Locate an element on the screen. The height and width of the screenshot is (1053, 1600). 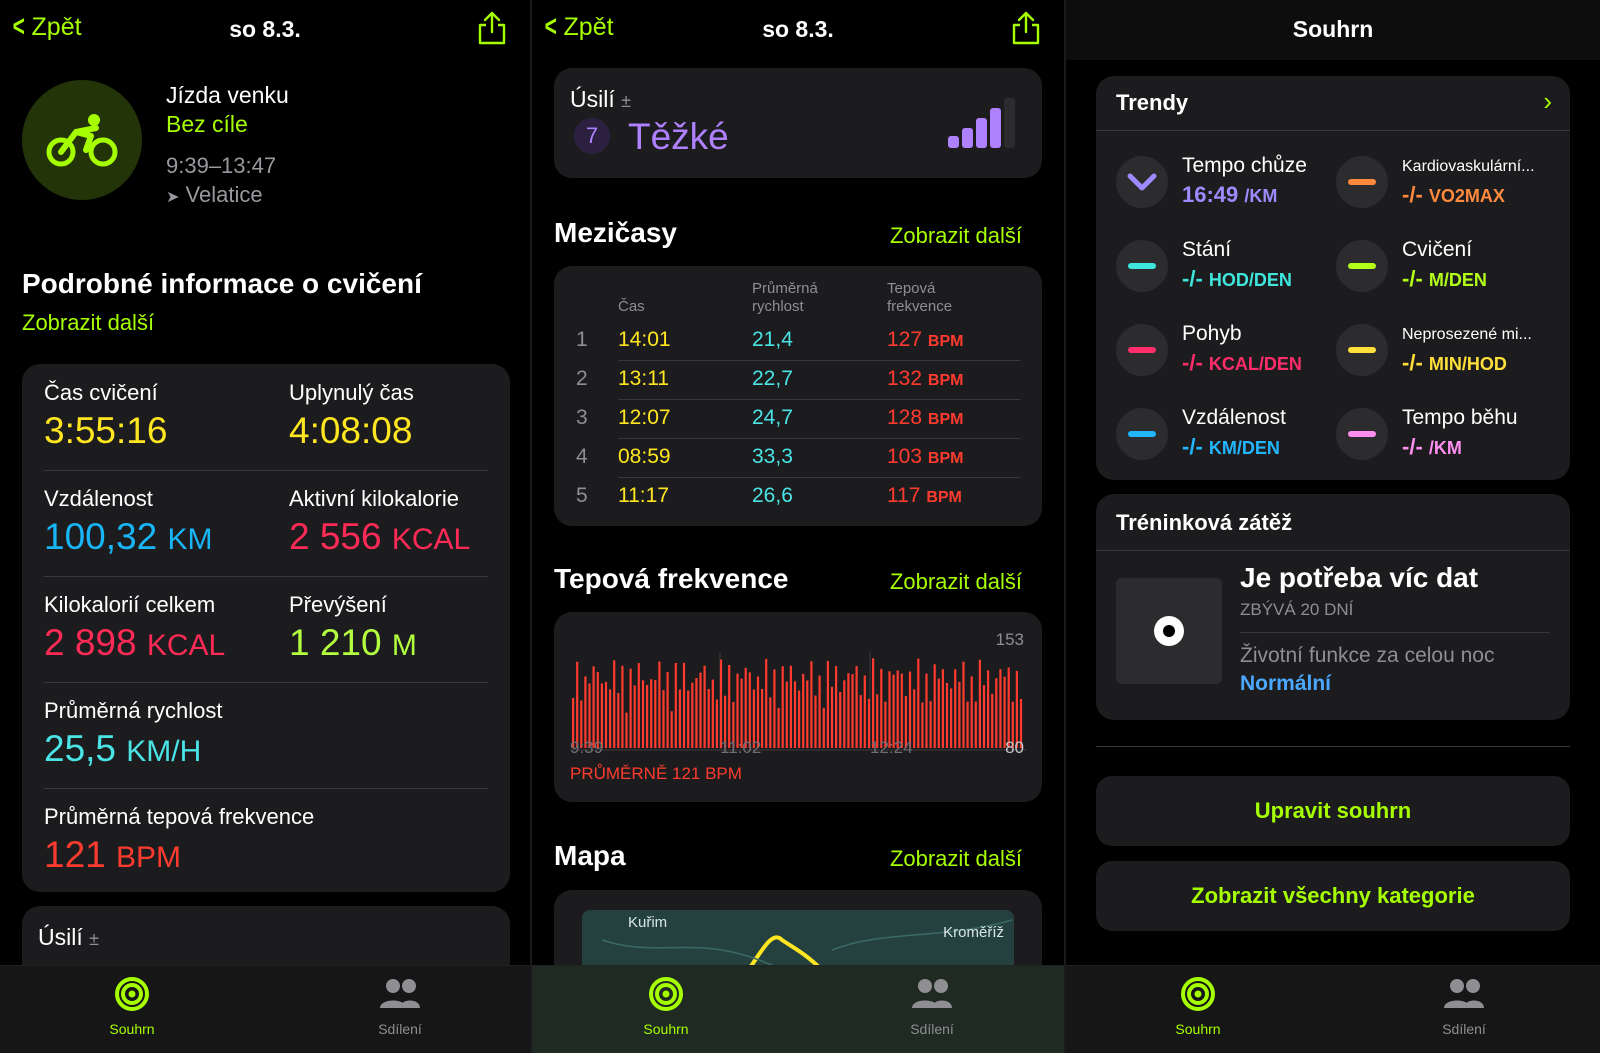
tab-summary-label: Souhrn is located at coordinates (666, 1029).